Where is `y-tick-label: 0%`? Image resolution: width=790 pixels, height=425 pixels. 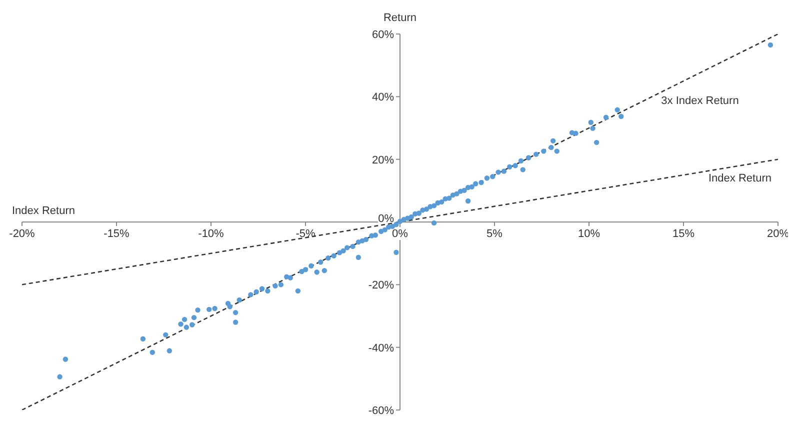 y-tick-label: 0% is located at coordinates (386, 219).